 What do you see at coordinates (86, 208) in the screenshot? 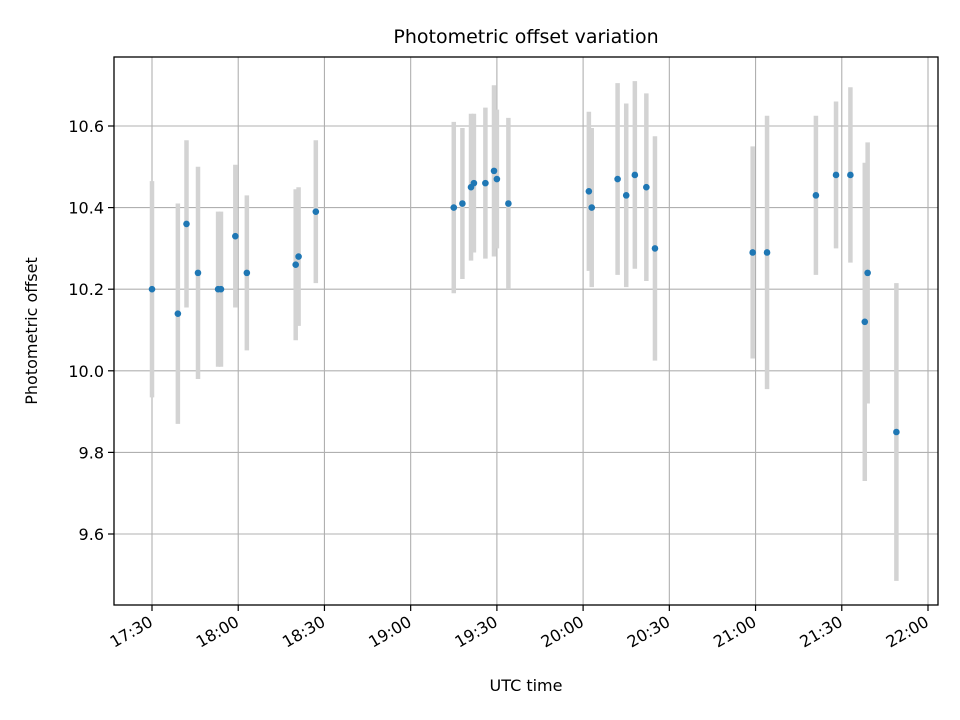
I see `y-tick-label: 10.4` at bounding box center [86, 208].